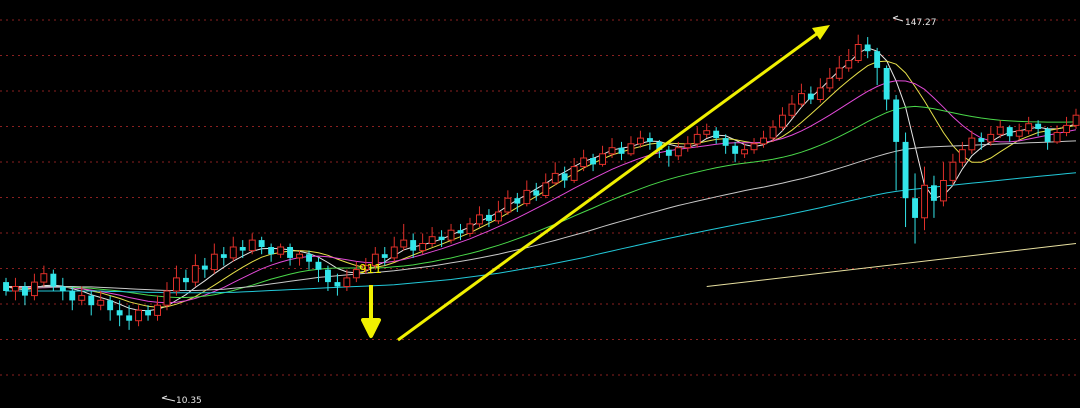 This screenshot has width=1080, height=408. I want to click on high-pointer-icon, so click(898, 18).